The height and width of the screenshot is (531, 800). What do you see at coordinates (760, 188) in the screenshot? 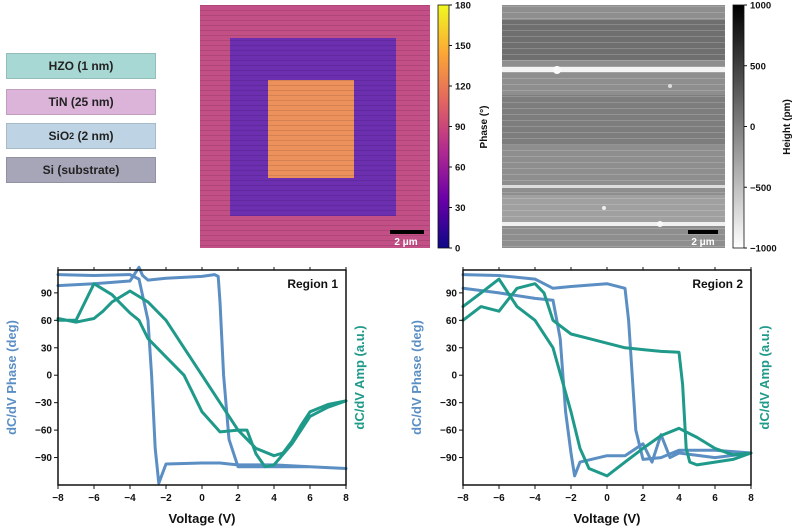
I see `height-colorbar-tick-label: −500` at bounding box center [760, 188].